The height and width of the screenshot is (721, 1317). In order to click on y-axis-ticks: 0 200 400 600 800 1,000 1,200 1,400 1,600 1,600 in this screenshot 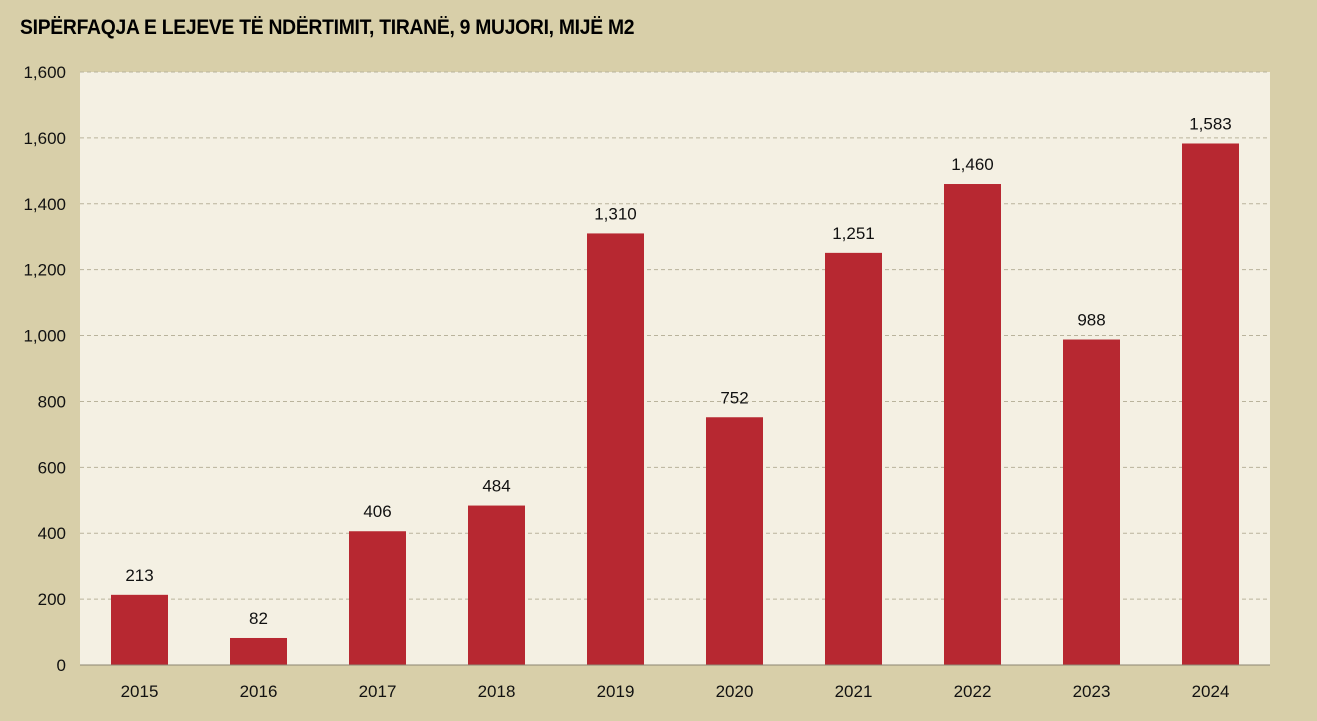, I will do `click(44, 369)`.